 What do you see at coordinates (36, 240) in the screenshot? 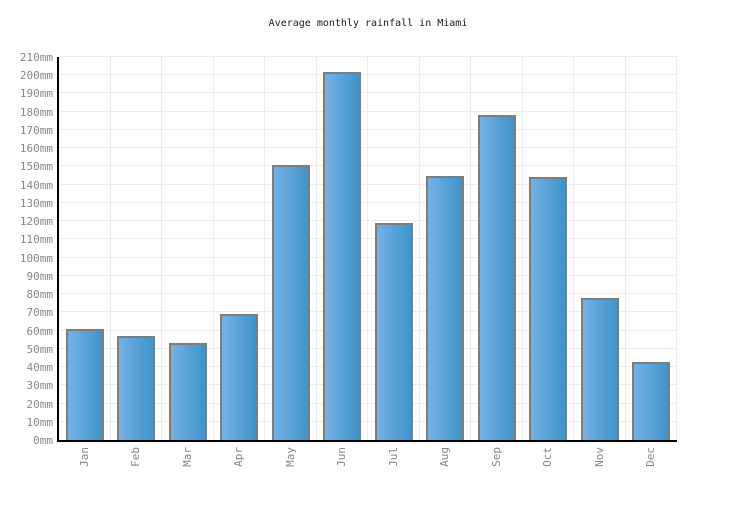
I see `y-tick-label: 110mm` at bounding box center [36, 240].